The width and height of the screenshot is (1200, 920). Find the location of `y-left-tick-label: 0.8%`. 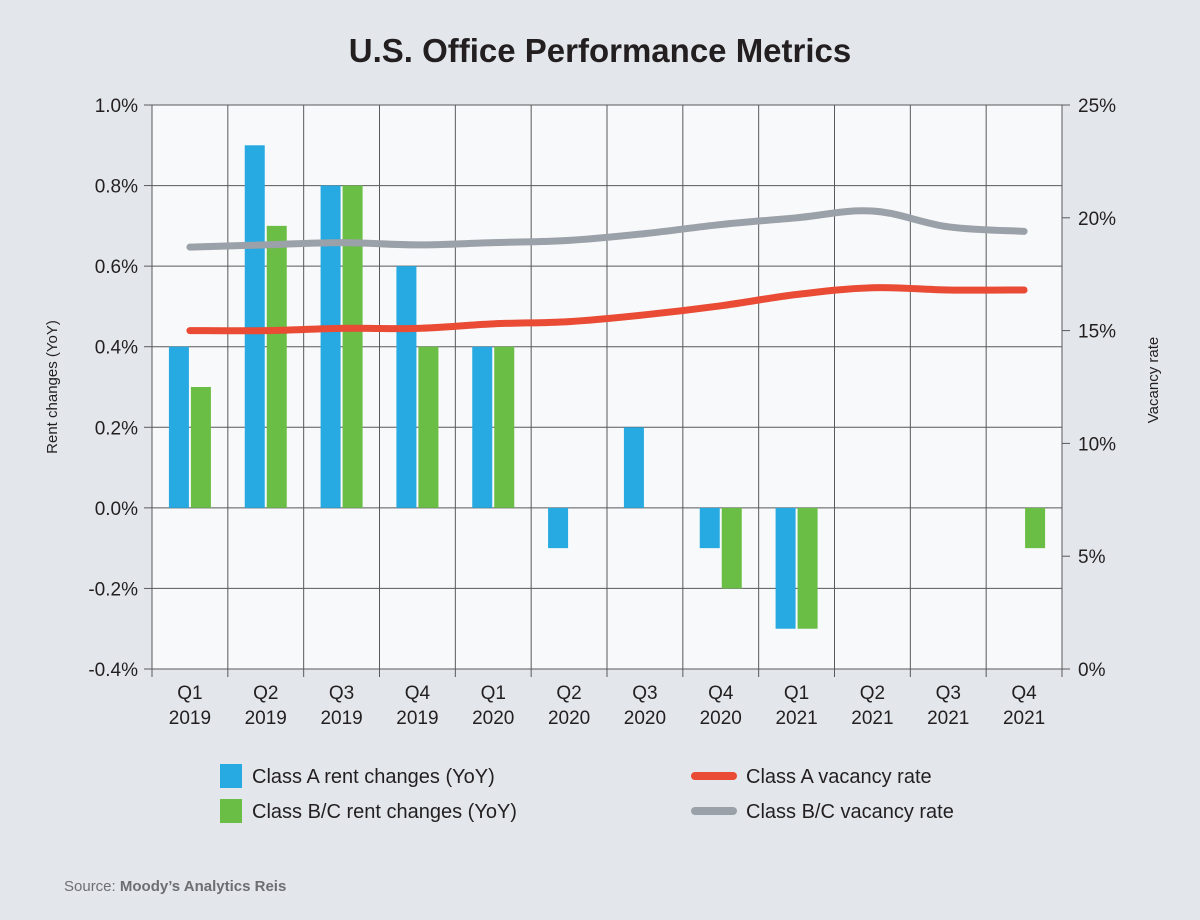

y-left-tick-label: 0.8% is located at coordinates (116, 187).